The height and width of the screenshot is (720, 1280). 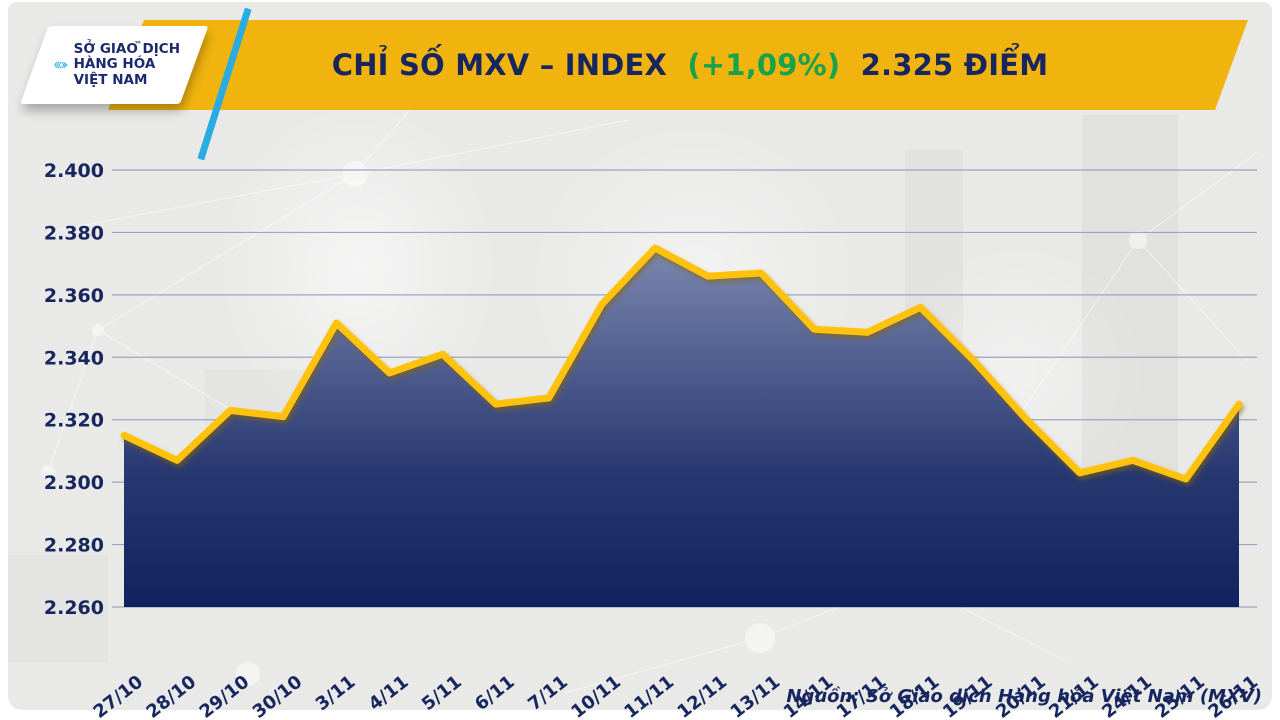 What do you see at coordinates (756, 695) in the screenshot?
I see `x-tick-label: 13/11` at bounding box center [756, 695].